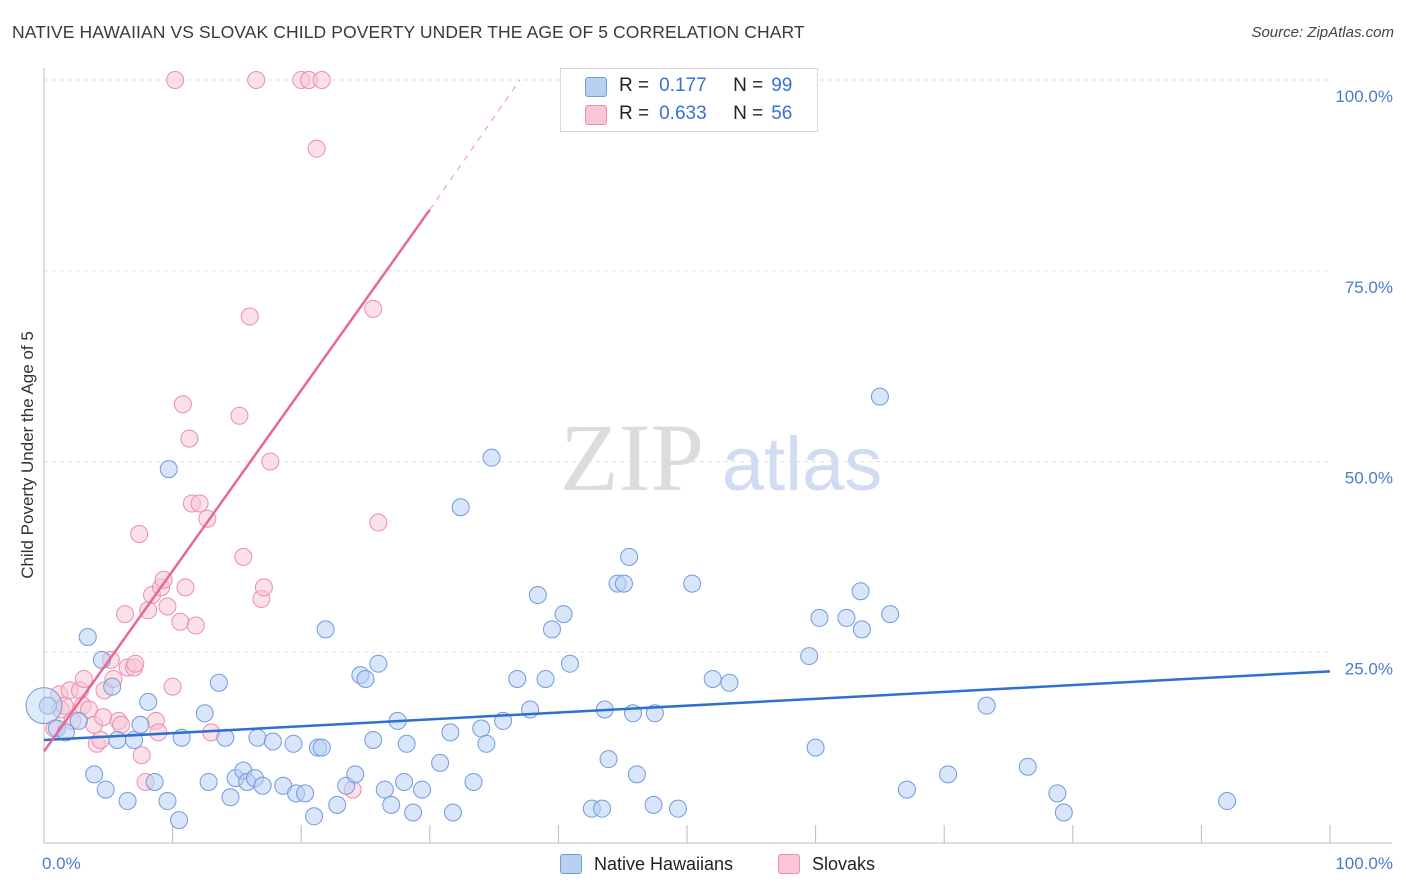 This screenshot has width=1406, height=892. Describe the element at coordinates (1364, 863) in the screenshot. I see `x-tick-label: 100.0%` at that location.